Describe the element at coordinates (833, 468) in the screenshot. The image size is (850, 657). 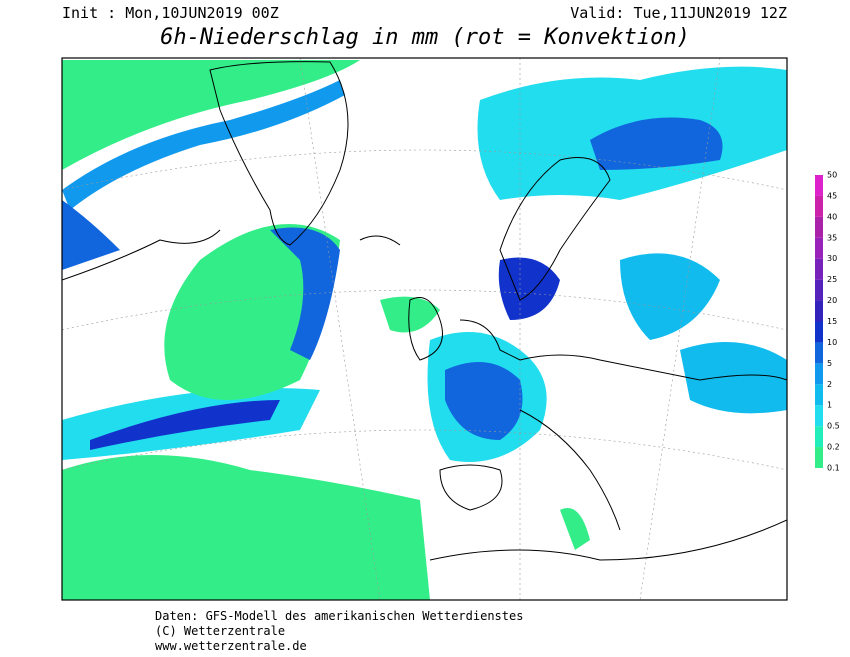
I see `legend-label: 0.1` at that location.